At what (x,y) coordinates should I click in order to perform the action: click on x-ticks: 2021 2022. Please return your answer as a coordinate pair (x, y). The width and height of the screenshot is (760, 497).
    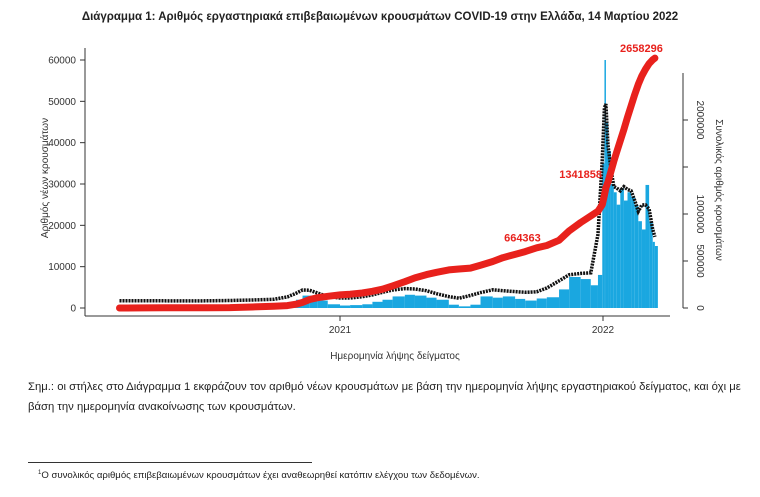
    Looking at the image, I should click on (472, 326).